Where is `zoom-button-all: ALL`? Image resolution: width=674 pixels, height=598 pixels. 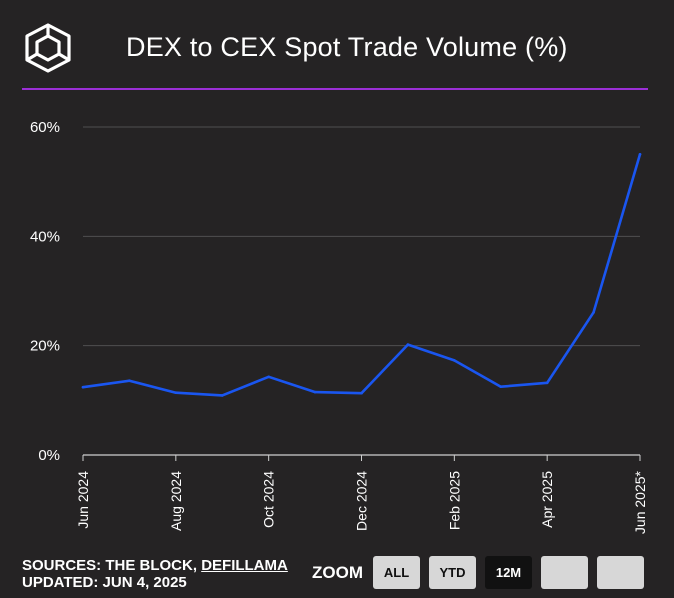
zoom-button-all: ALL is located at coordinates (396, 572).